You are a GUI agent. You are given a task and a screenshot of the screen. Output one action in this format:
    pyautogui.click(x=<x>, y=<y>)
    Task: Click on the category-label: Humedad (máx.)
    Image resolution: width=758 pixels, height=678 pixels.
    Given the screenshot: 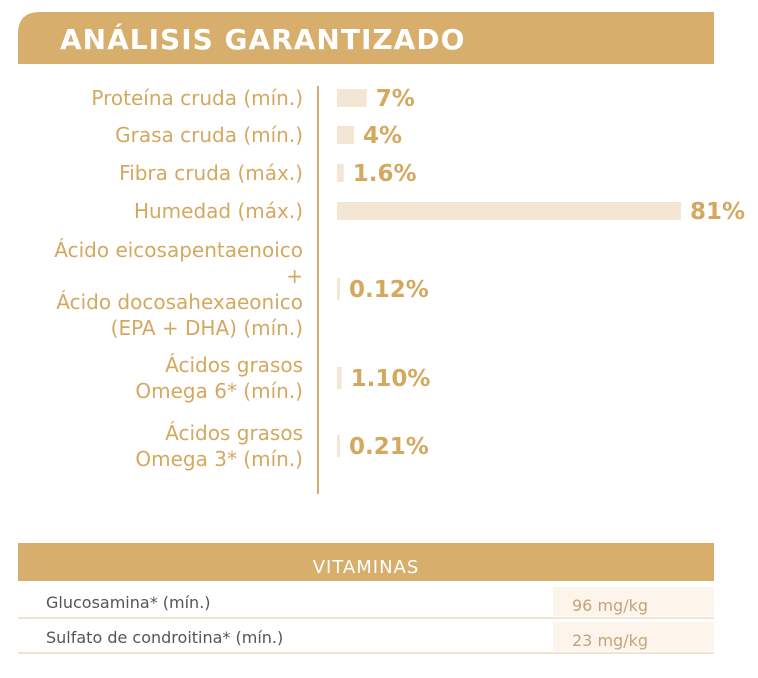 What is the action you would take?
    pyautogui.click(x=218, y=211)
    